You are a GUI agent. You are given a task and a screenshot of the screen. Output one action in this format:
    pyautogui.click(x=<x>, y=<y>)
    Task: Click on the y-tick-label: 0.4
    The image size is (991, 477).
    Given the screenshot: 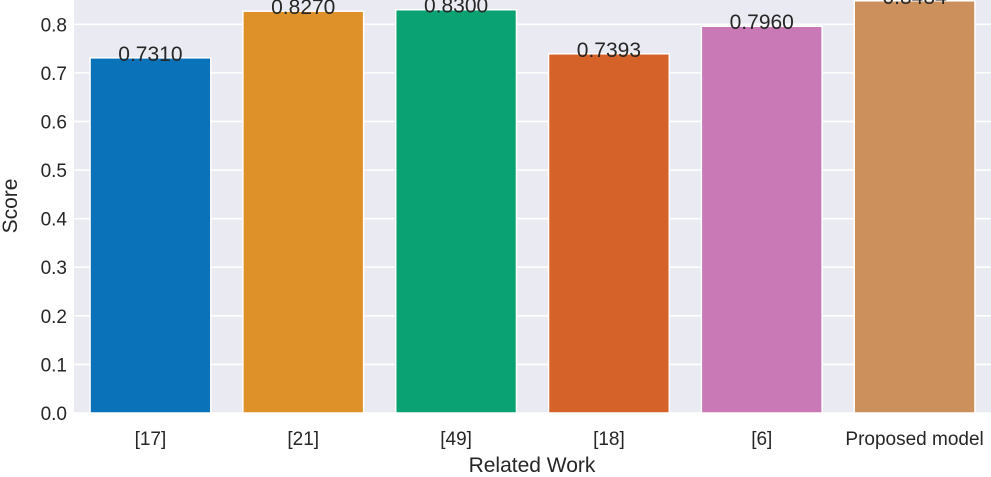 What is the action you would take?
    pyautogui.click(x=54, y=220)
    